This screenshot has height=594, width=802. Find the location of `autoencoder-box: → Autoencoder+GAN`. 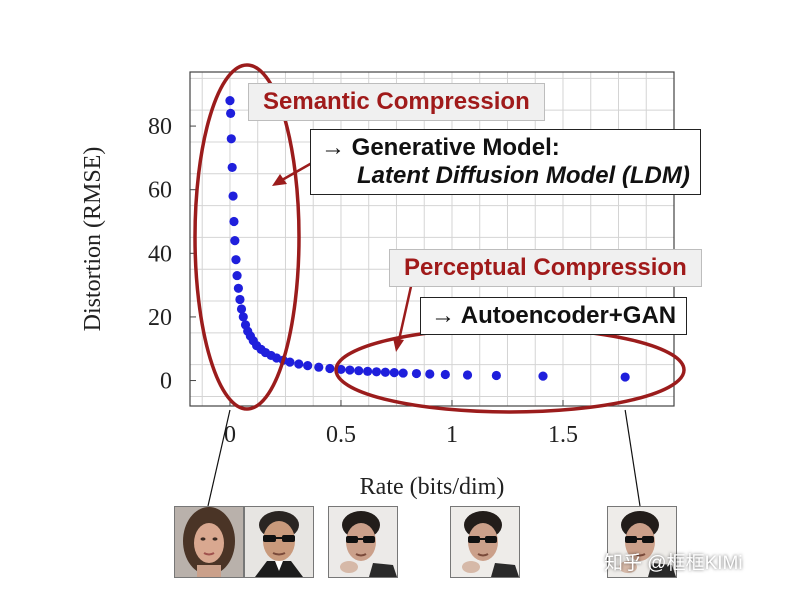

autoencoder-box: → Autoencoder+GAN is located at coordinates (554, 316).